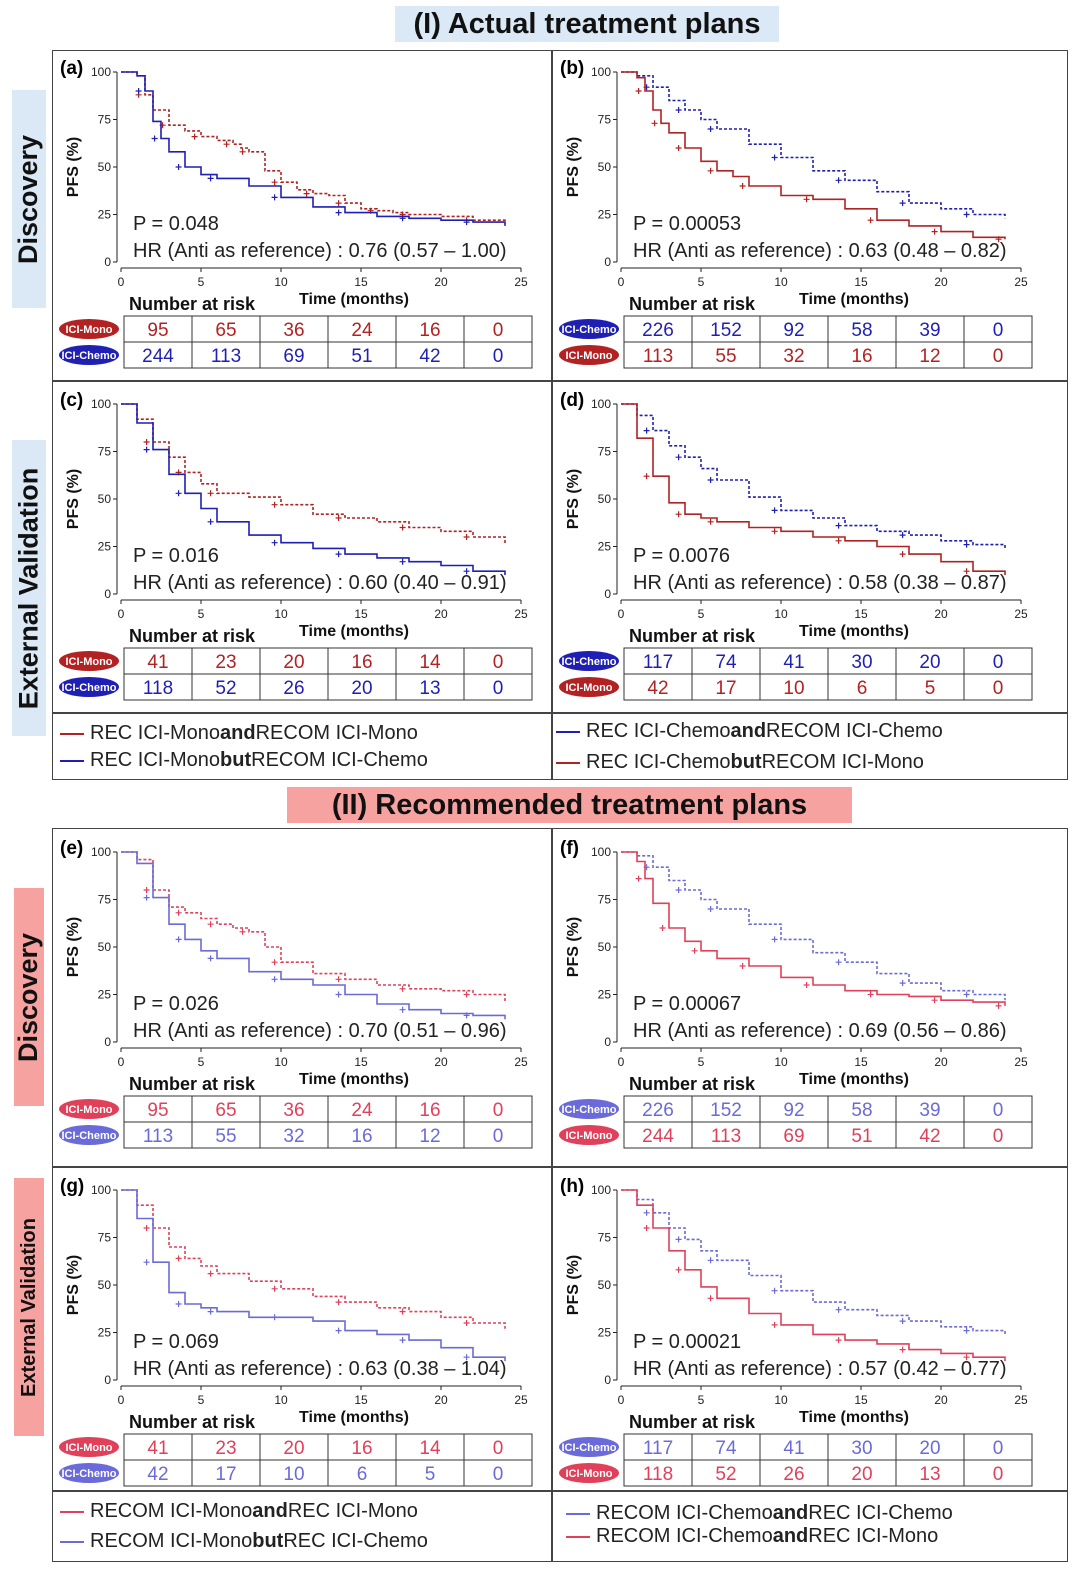 This screenshot has width=1080, height=1569. What do you see at coordinates (725, 1474) in the screenshot?
I see `risk-value: 52` at bounding box center [725, 1474].